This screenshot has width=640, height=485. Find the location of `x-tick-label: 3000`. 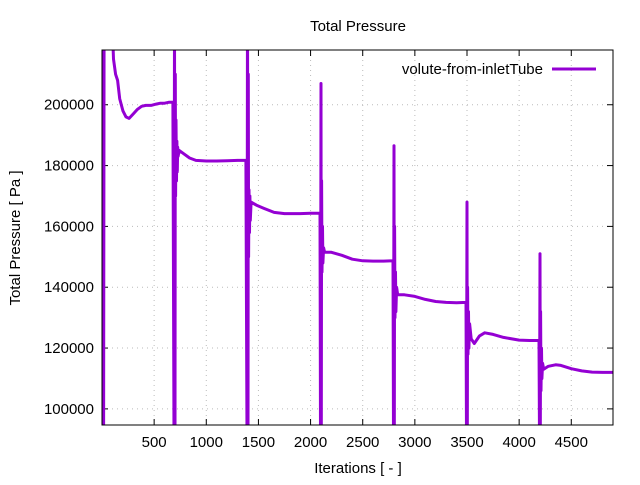

x-tick-label: 3000 is located at coordinates (414, 442).